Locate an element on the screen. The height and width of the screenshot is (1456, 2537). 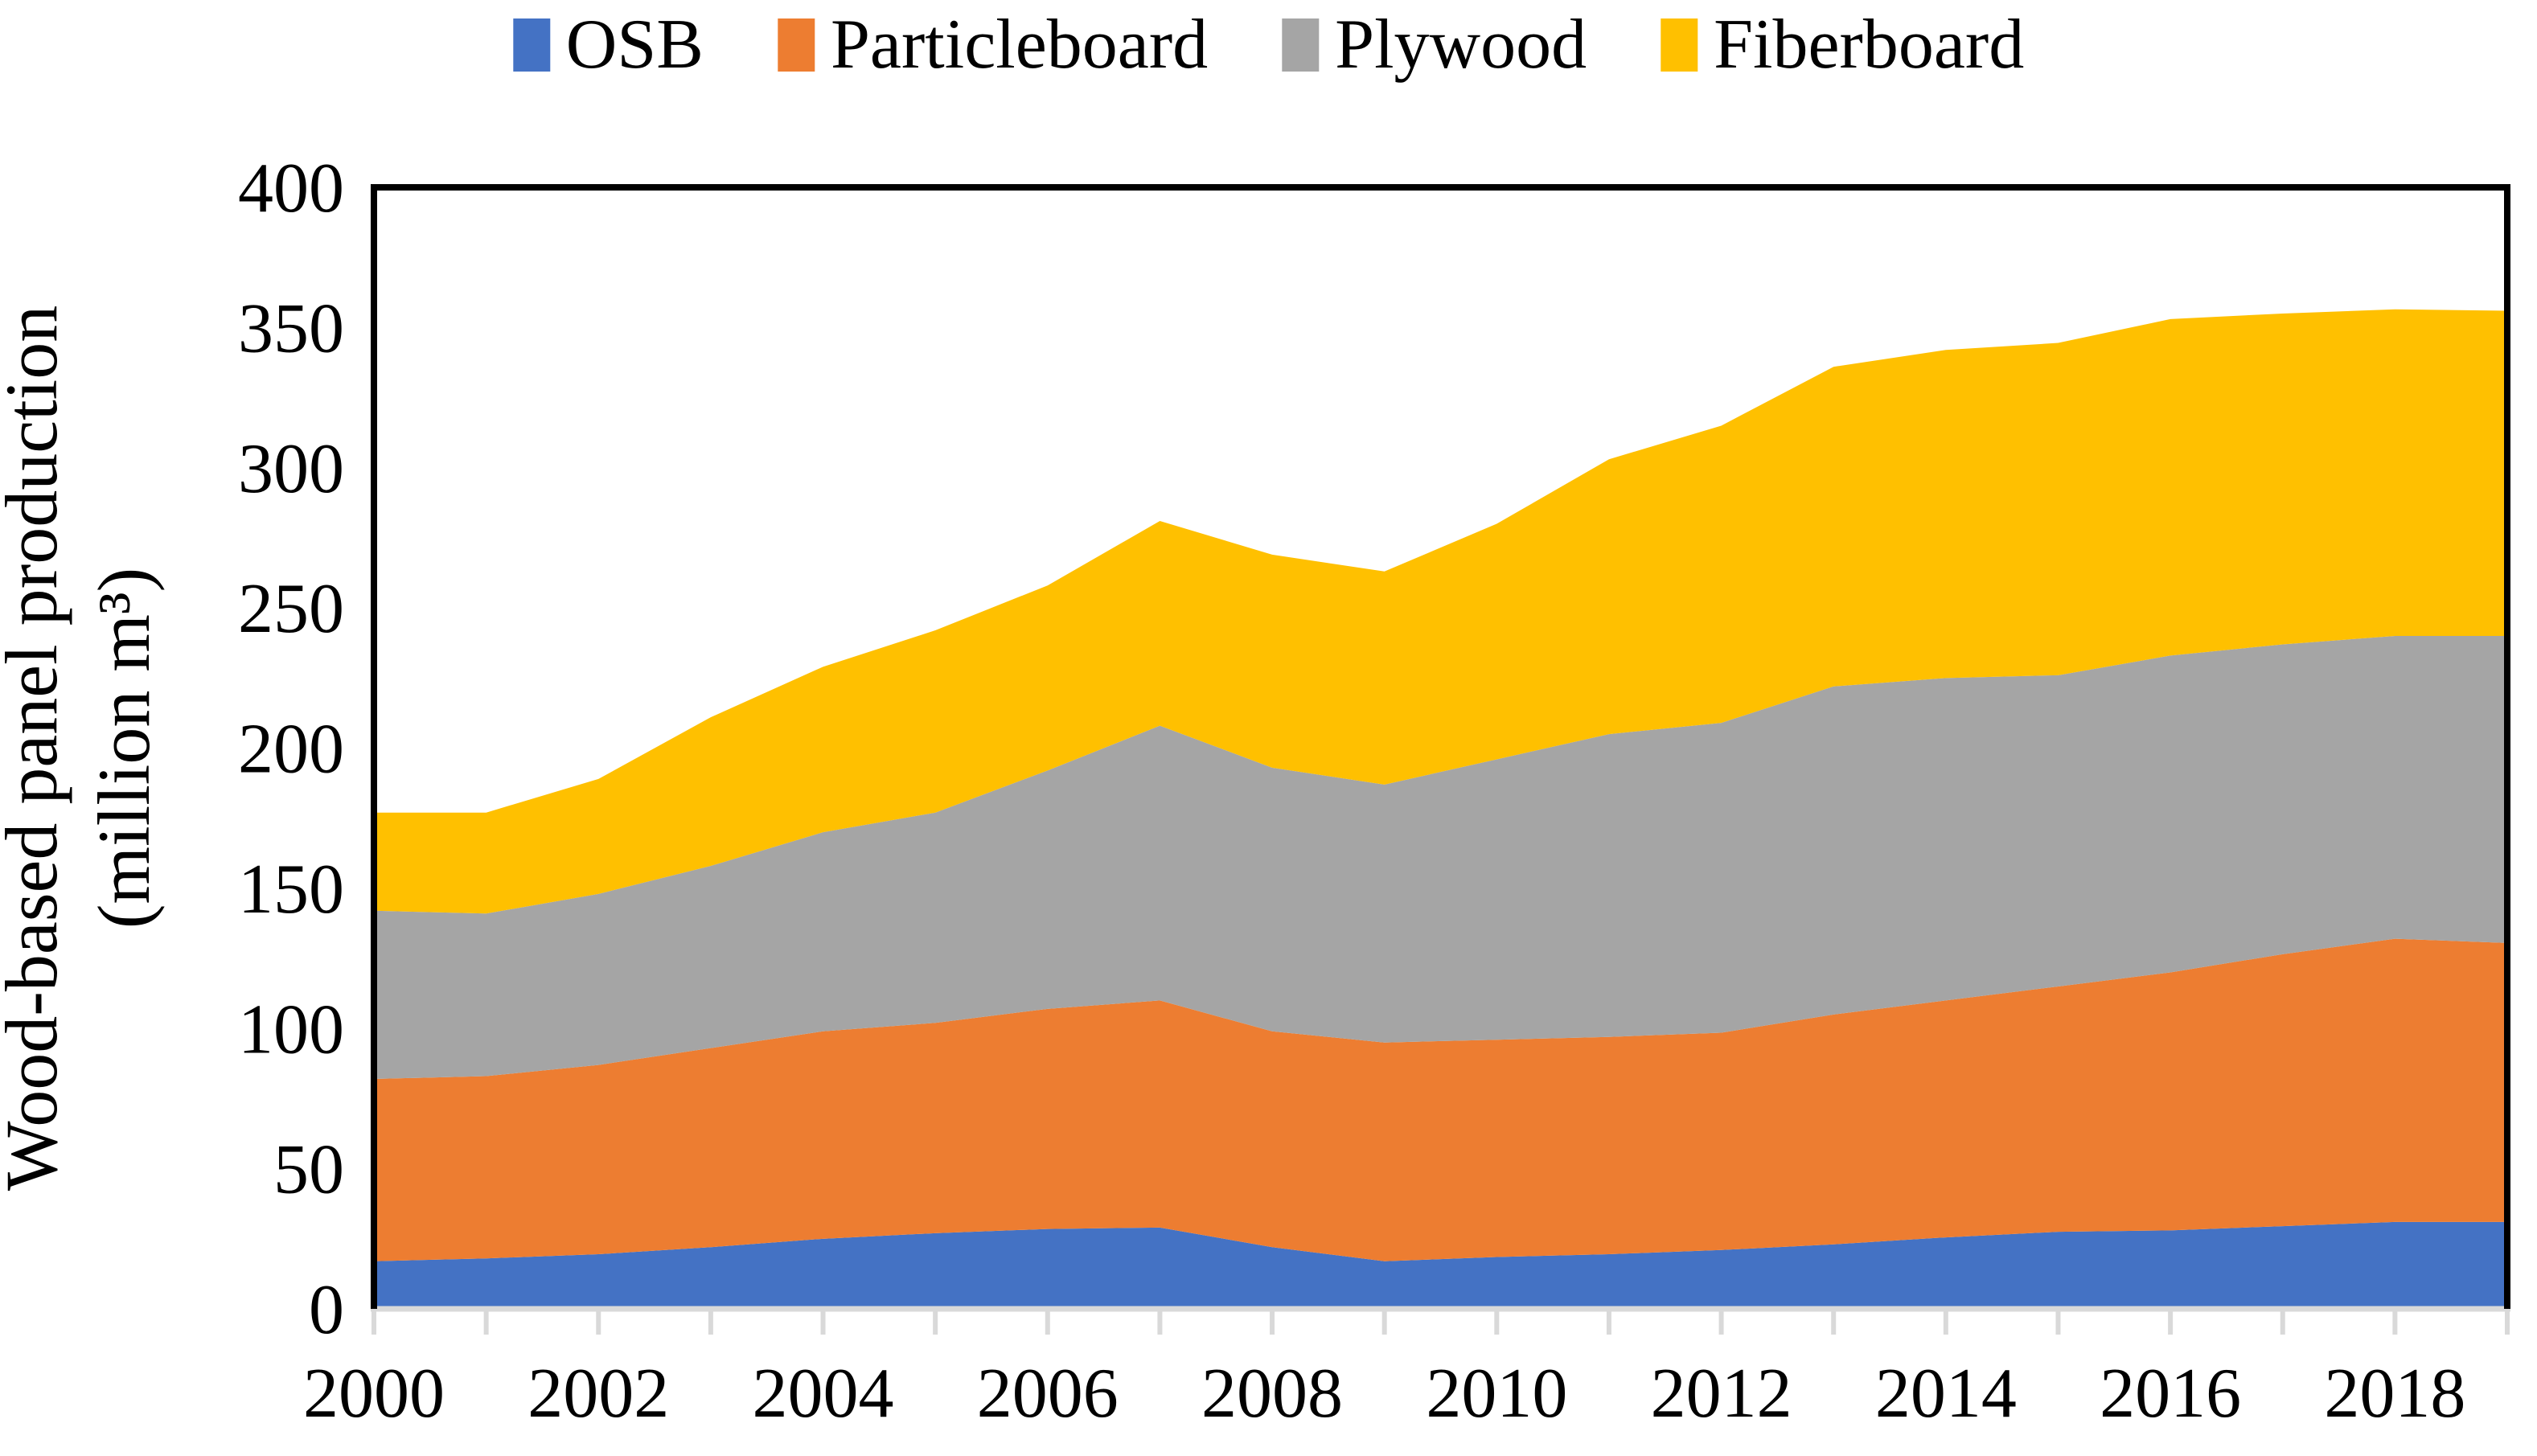
legend-label: Plywood is located at coordinates (1461, 45).